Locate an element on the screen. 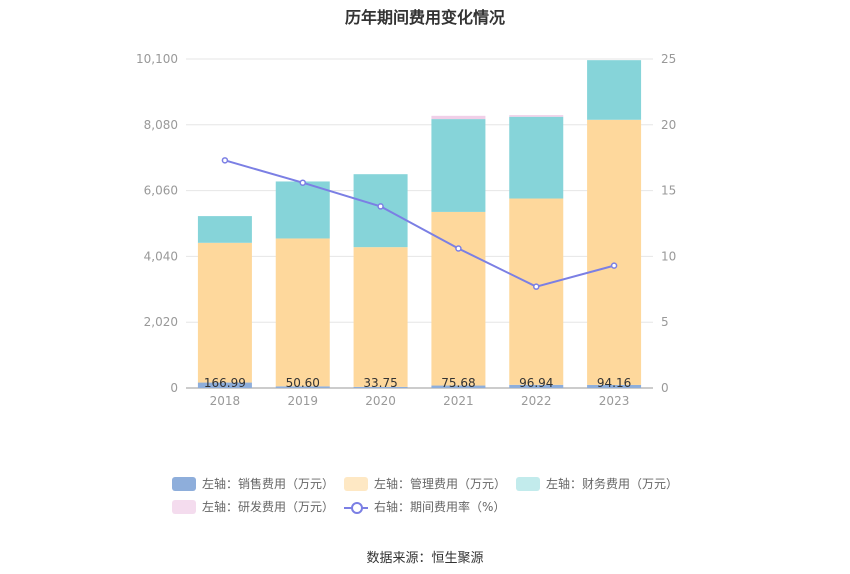  x-tick-label: 2022 is located at coordinates (536, 401).